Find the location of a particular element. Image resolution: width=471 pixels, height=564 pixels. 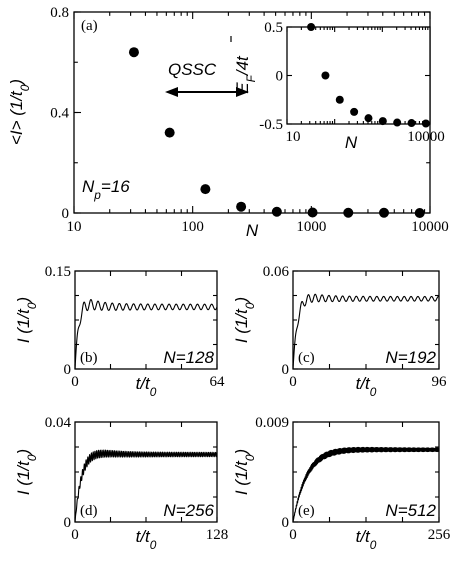

y-tick-label: 0.04 is located at coordinates (58, 423).